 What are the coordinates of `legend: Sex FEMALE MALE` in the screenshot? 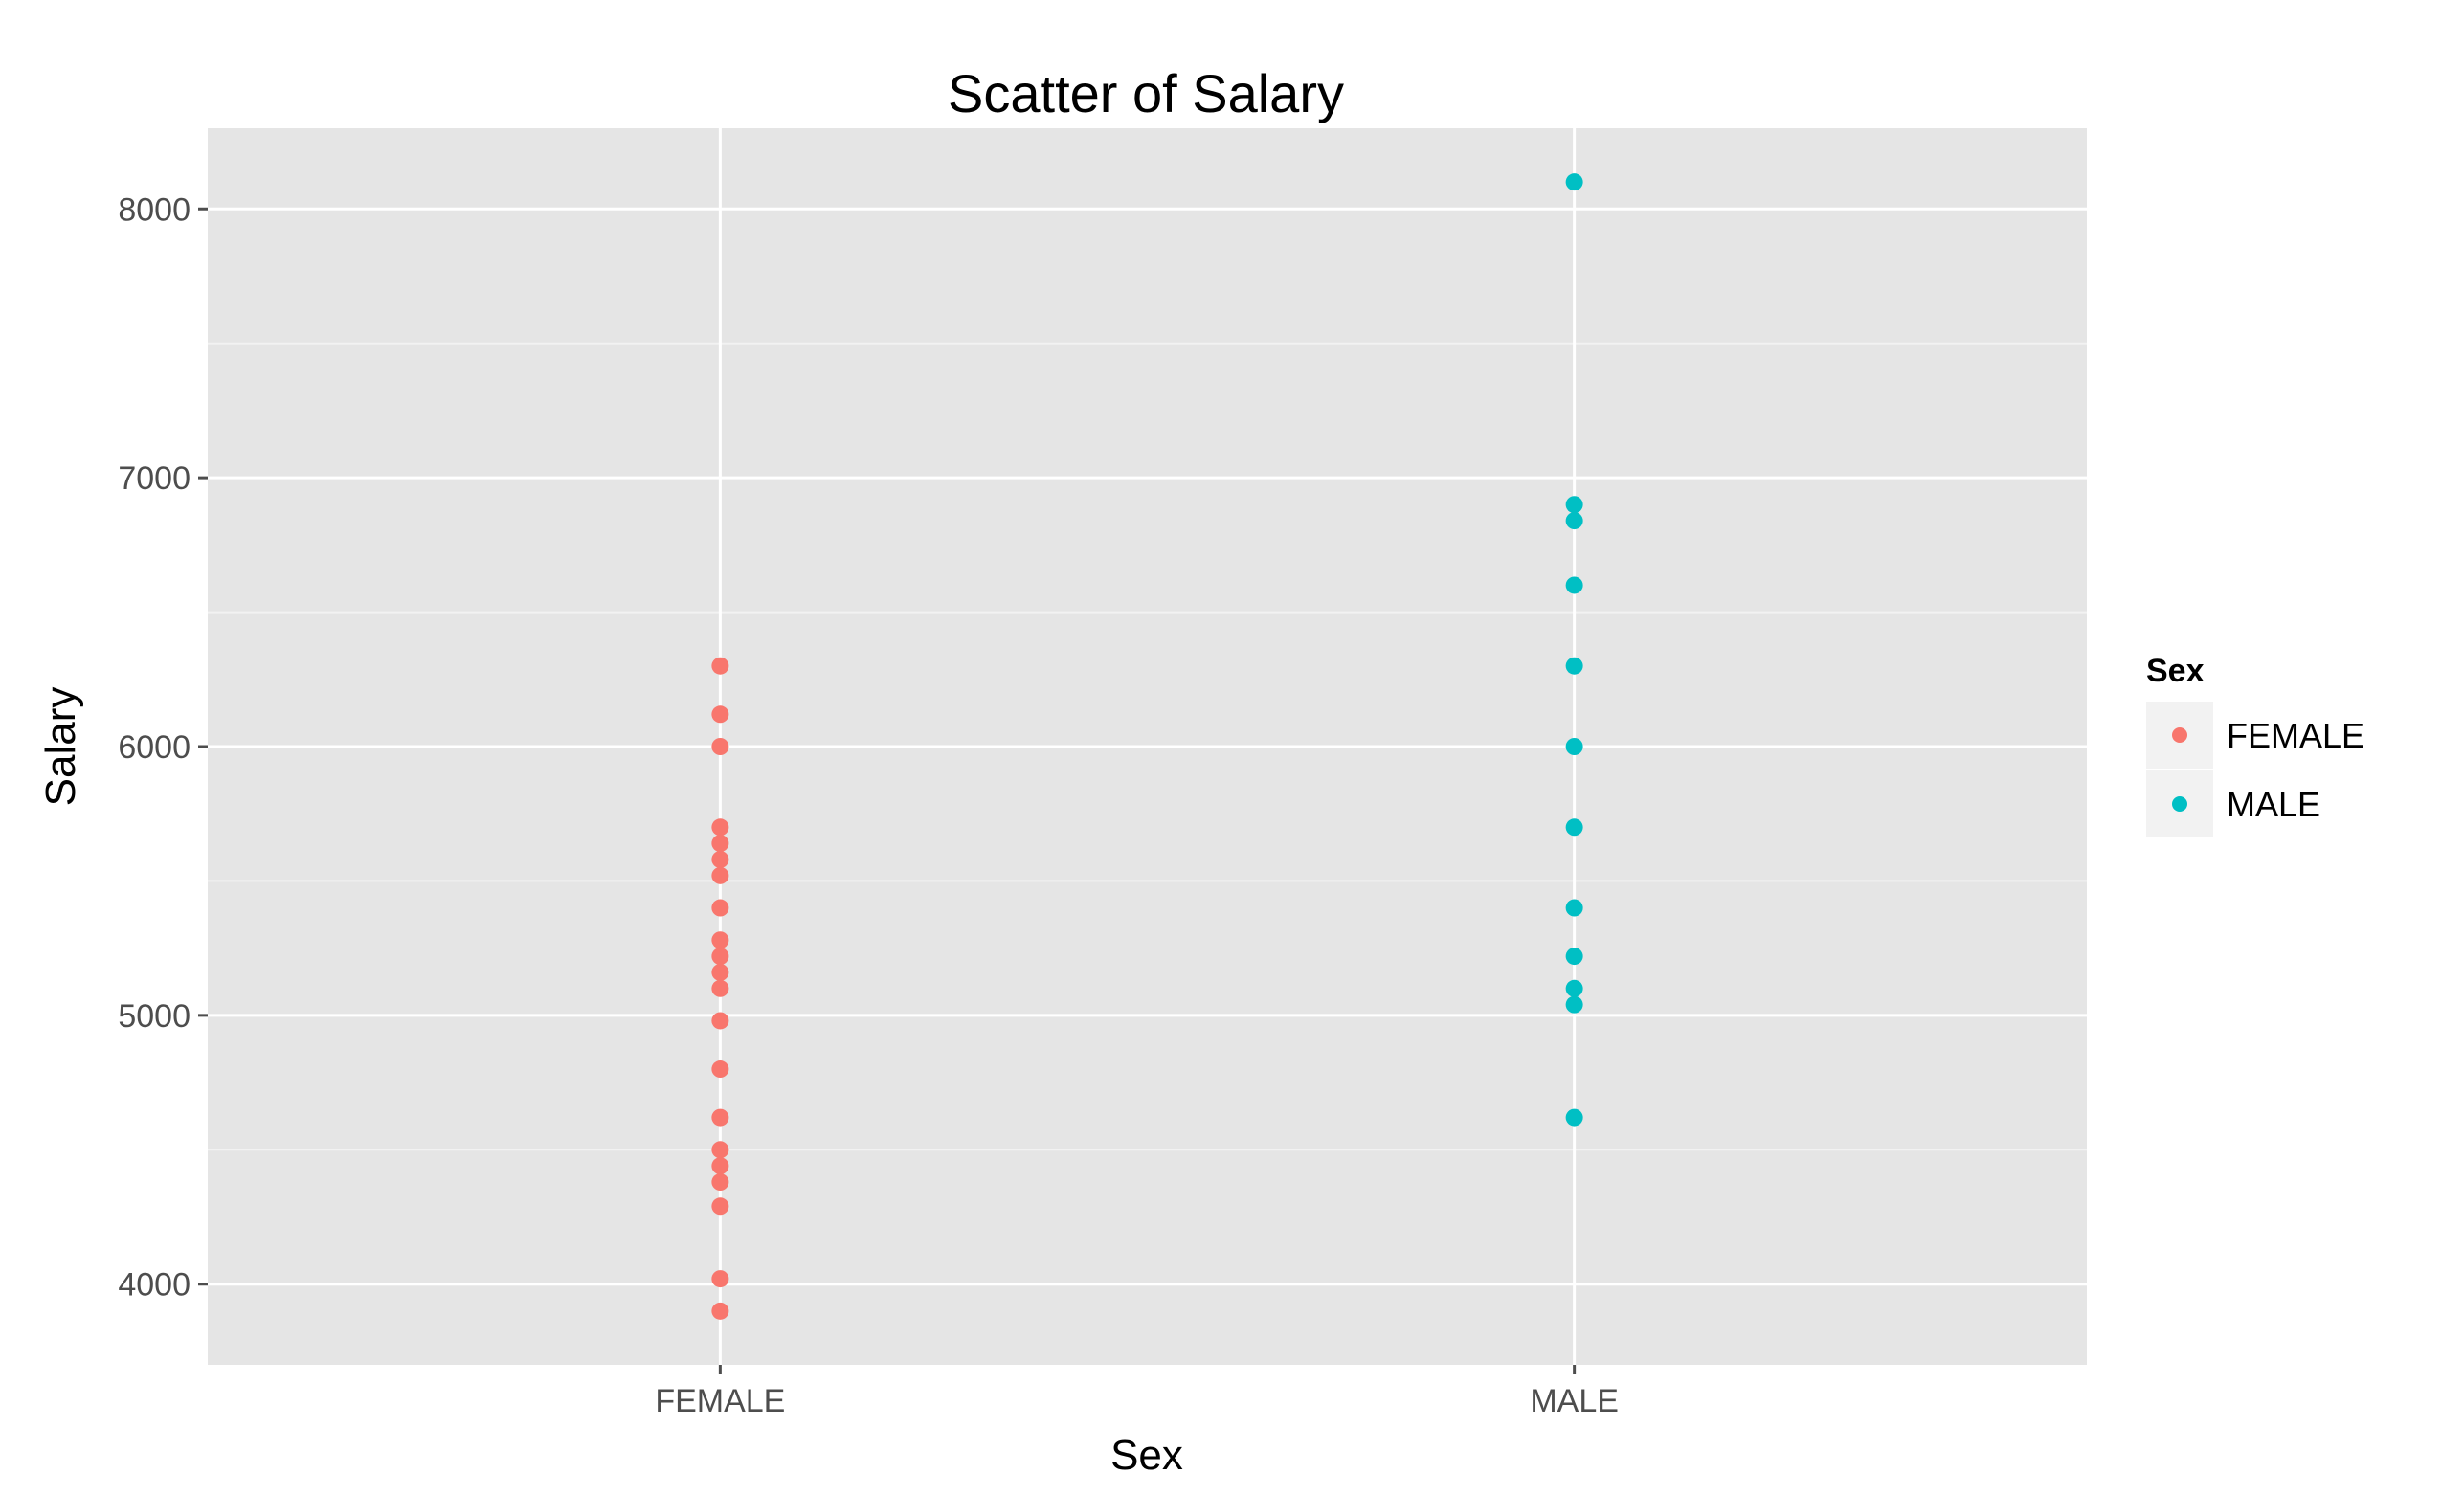 It's located at (2255, 745).